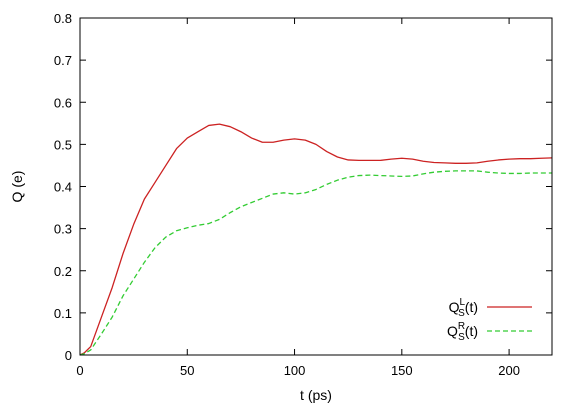  Describe the element at coordinates (316, 395) in the screenshot. I see `x-axis-title: t (ps)` at that location.